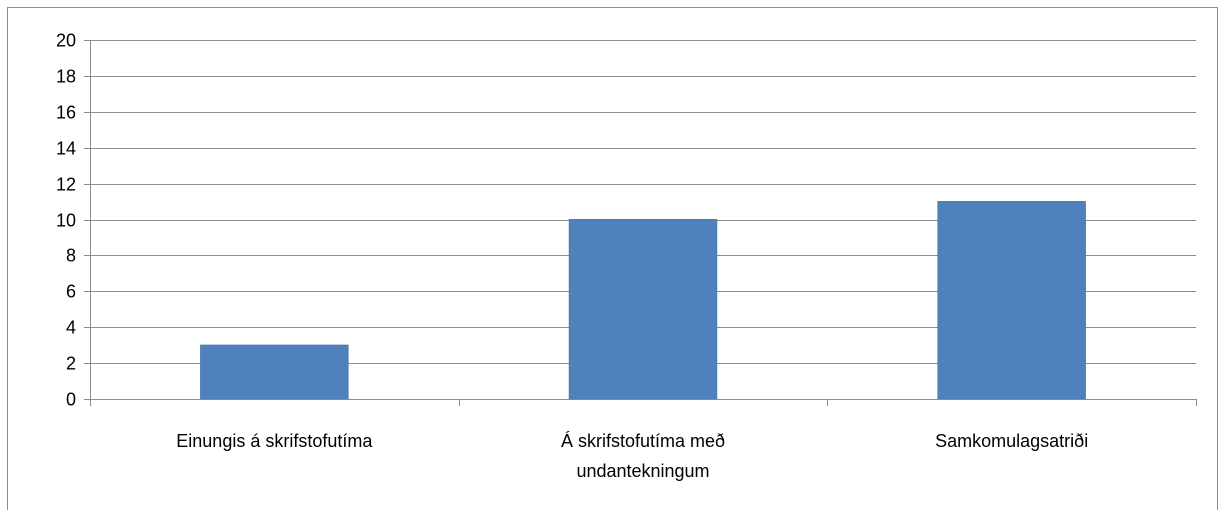 This screenshot has height=515, width=1226. I want to click on x-tick-label: Samkomulagsatriði, so click(1011, 441).